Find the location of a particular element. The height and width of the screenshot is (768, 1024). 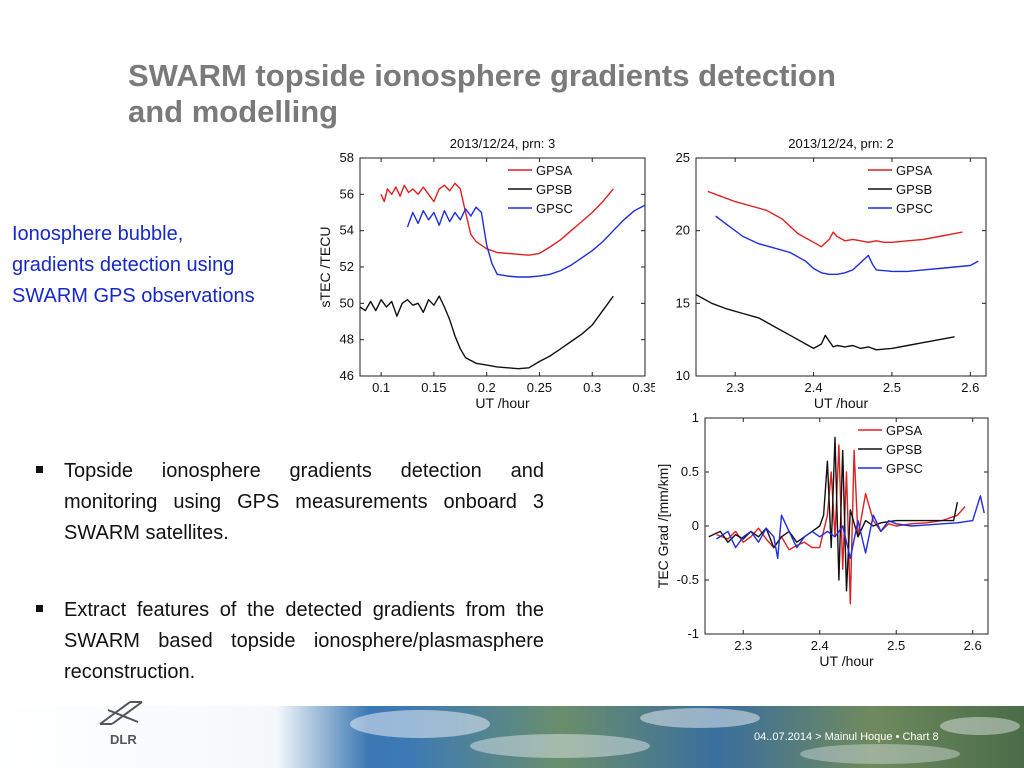

side-caption-line: Ionosphere bubble, is located at coordinates (98, 234).